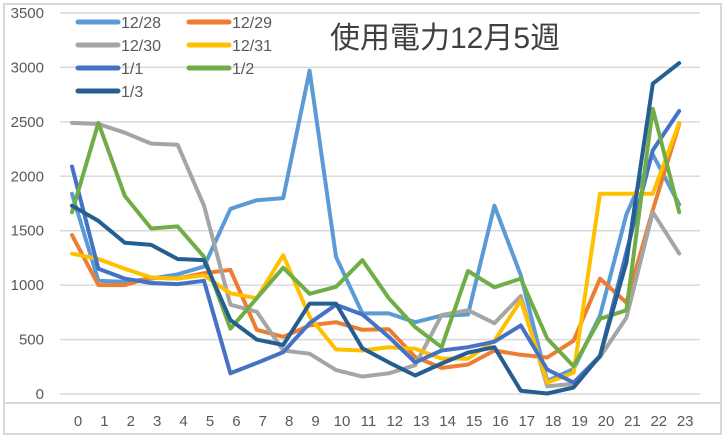  What do you see at coordinates (104, 421) in the screenshot?
I see `x-tick-label: 1` at bounding box center [104, 421].